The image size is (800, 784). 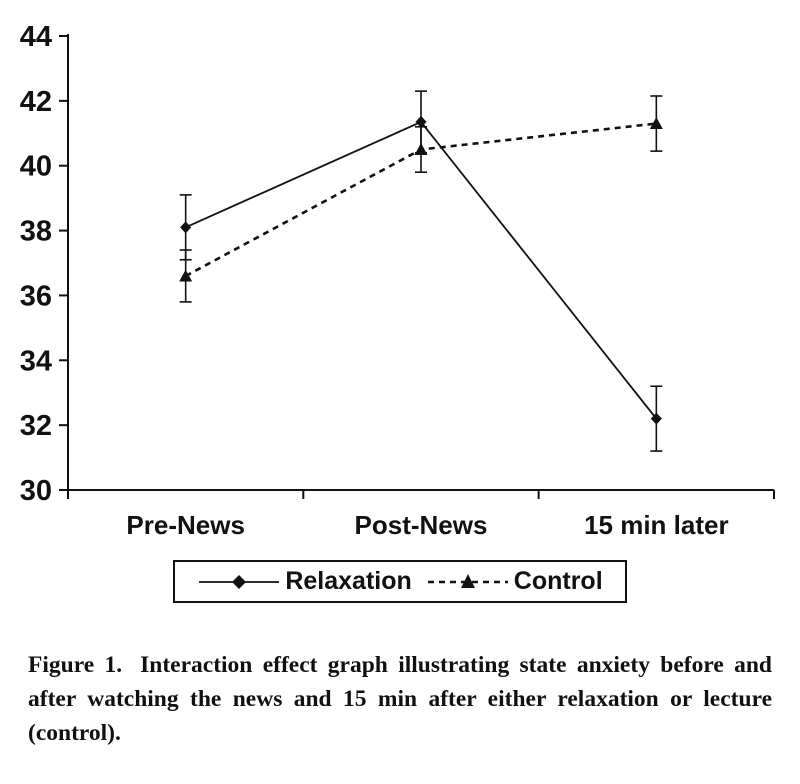 I want to click on y-tick-label: 40, so click(x=36, y=167).